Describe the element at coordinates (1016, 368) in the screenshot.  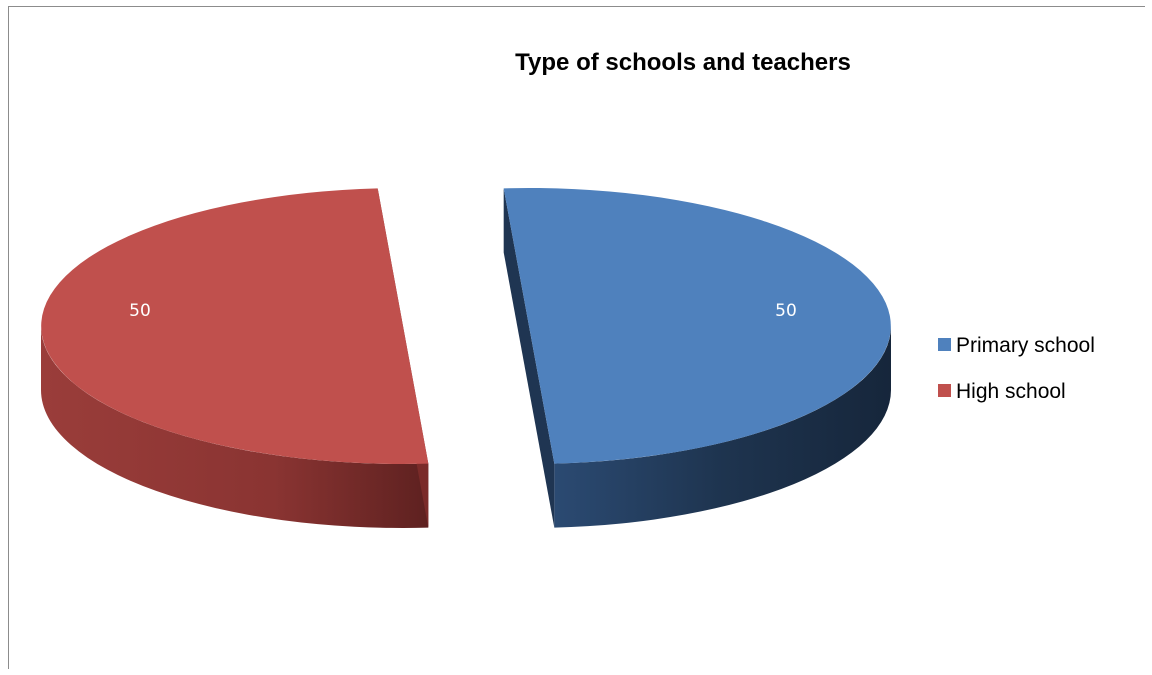
I see `legend: Primary school High school` at that location.